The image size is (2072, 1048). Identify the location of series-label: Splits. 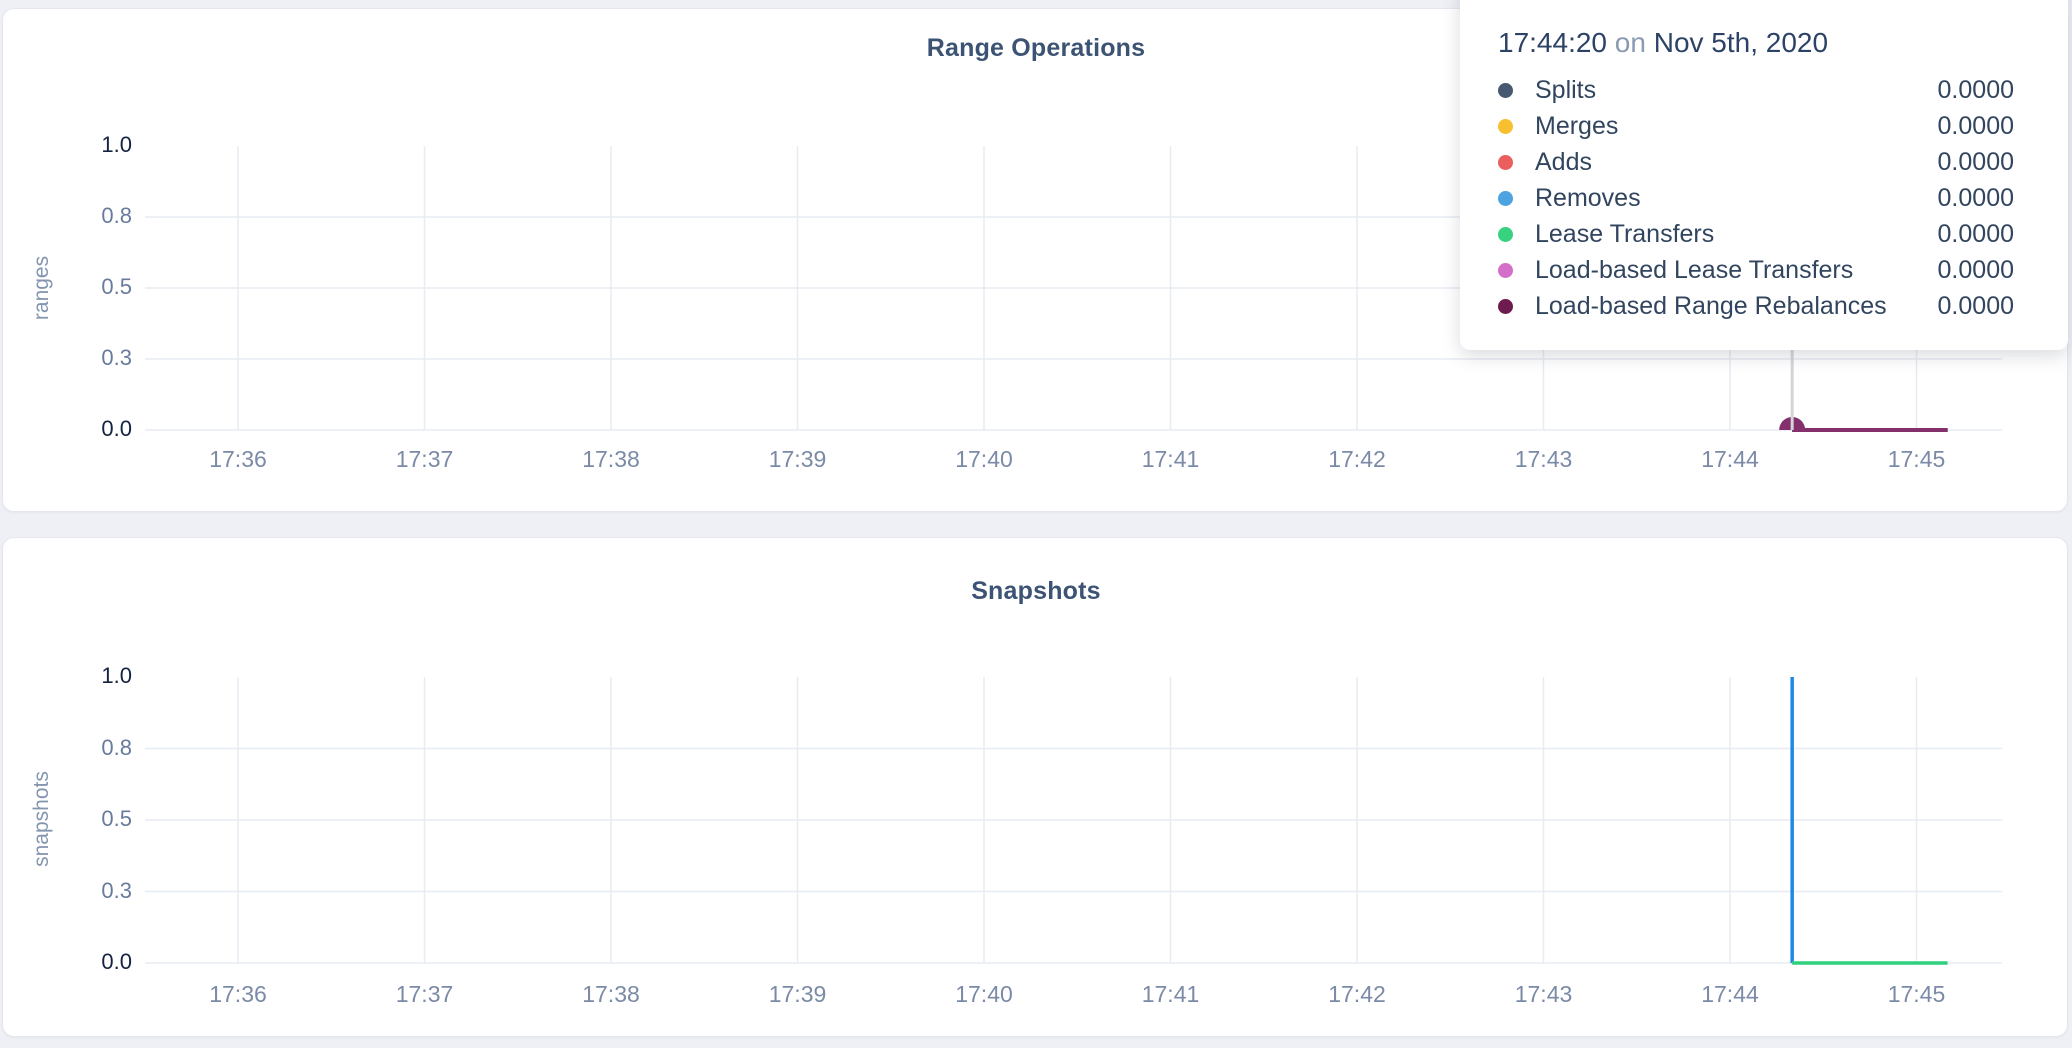
(1566, 89).